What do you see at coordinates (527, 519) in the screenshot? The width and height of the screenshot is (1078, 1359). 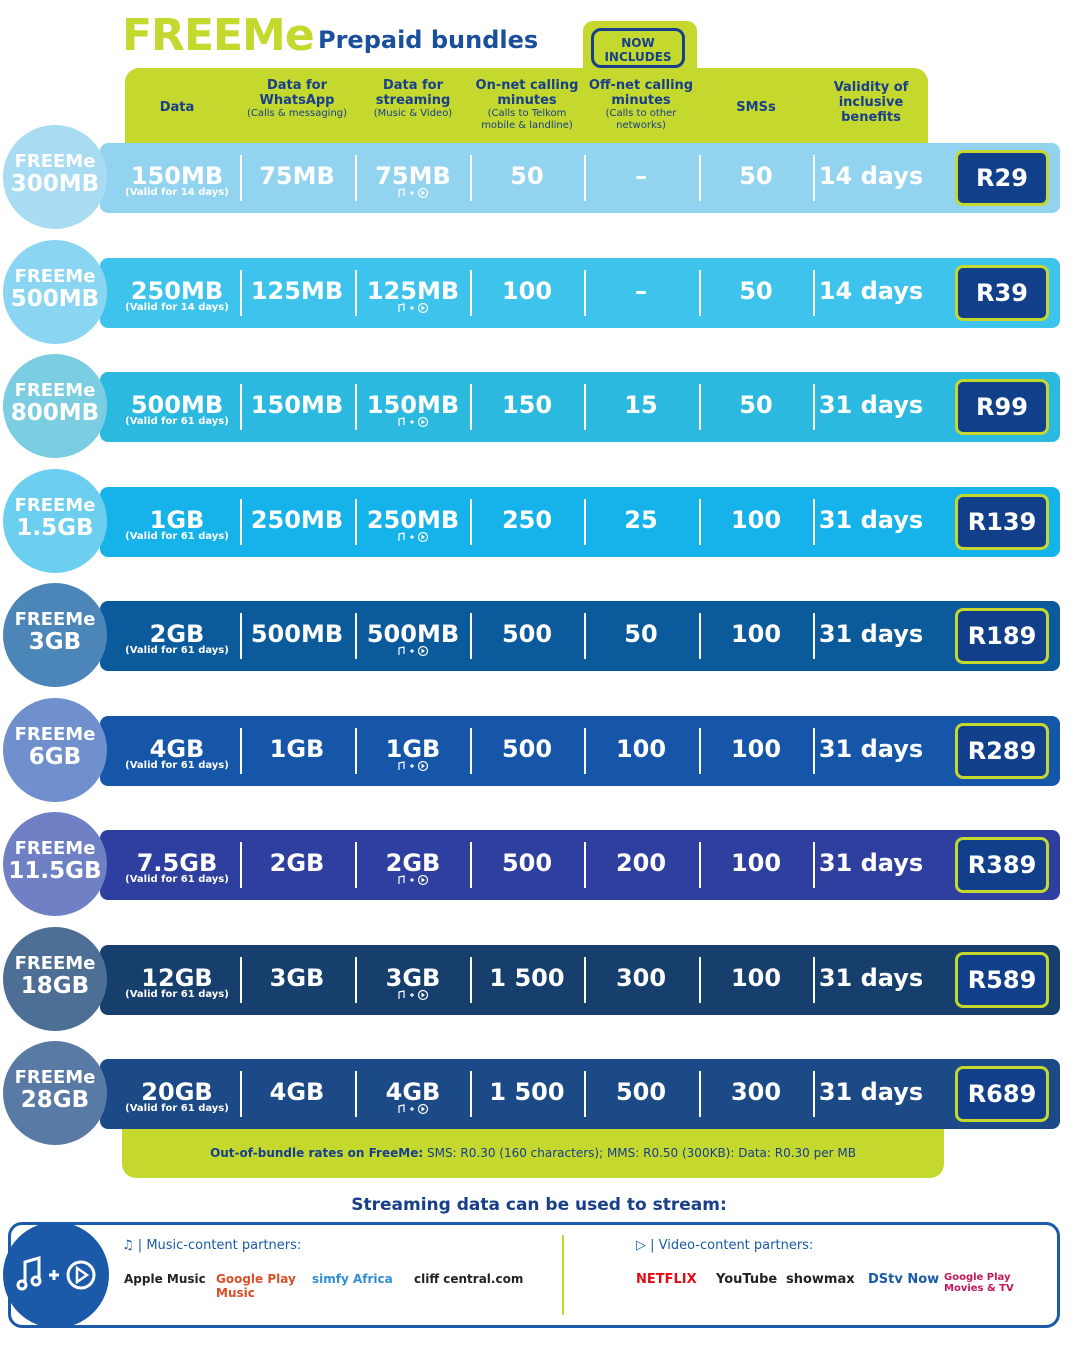 I see `cell-value: 250` at bounding box center [527, 519].